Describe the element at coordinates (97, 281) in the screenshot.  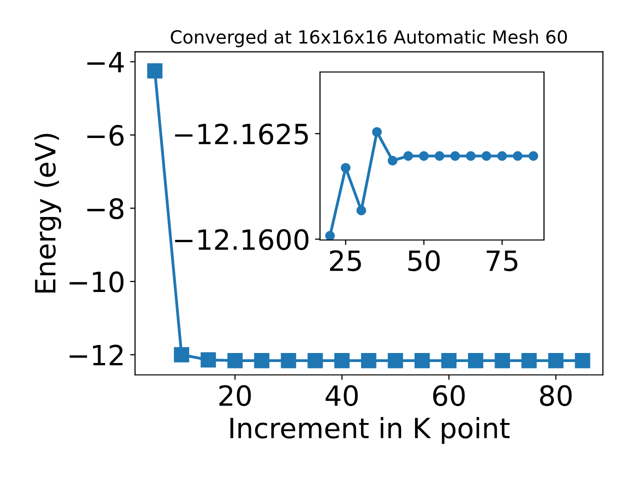
I see `y-tick-label: −10` at that location.